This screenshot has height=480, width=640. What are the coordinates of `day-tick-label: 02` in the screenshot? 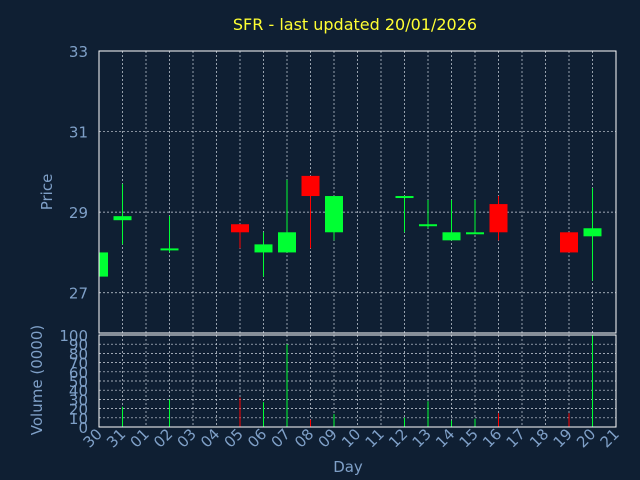 It's located at (163, 438).